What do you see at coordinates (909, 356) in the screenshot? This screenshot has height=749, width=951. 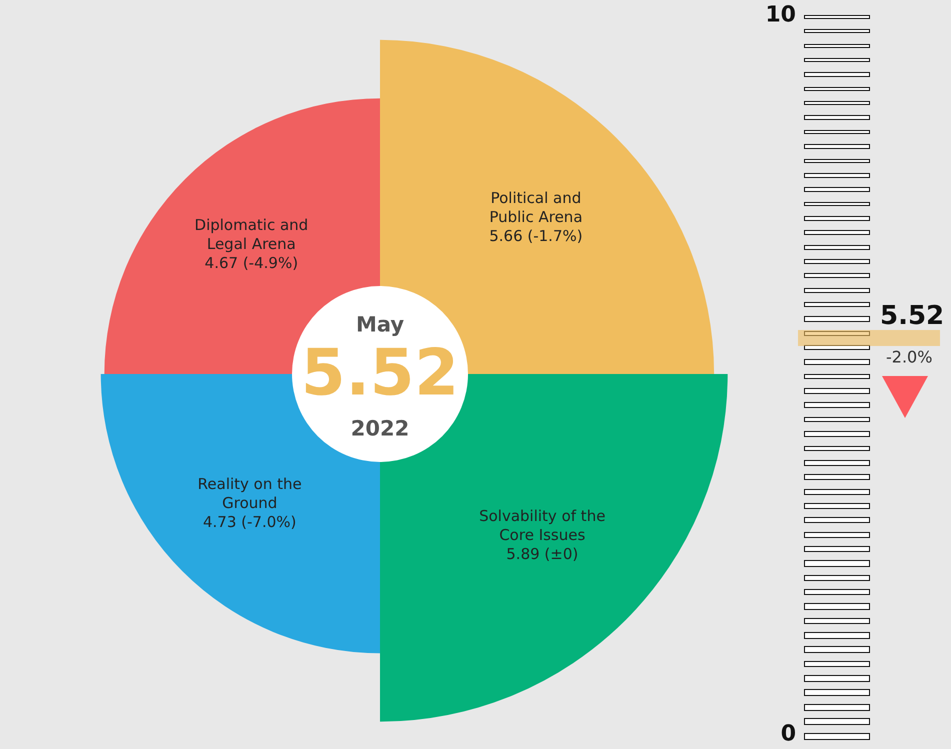 I see `text: -2.0%` at bounding box center [909, 356].